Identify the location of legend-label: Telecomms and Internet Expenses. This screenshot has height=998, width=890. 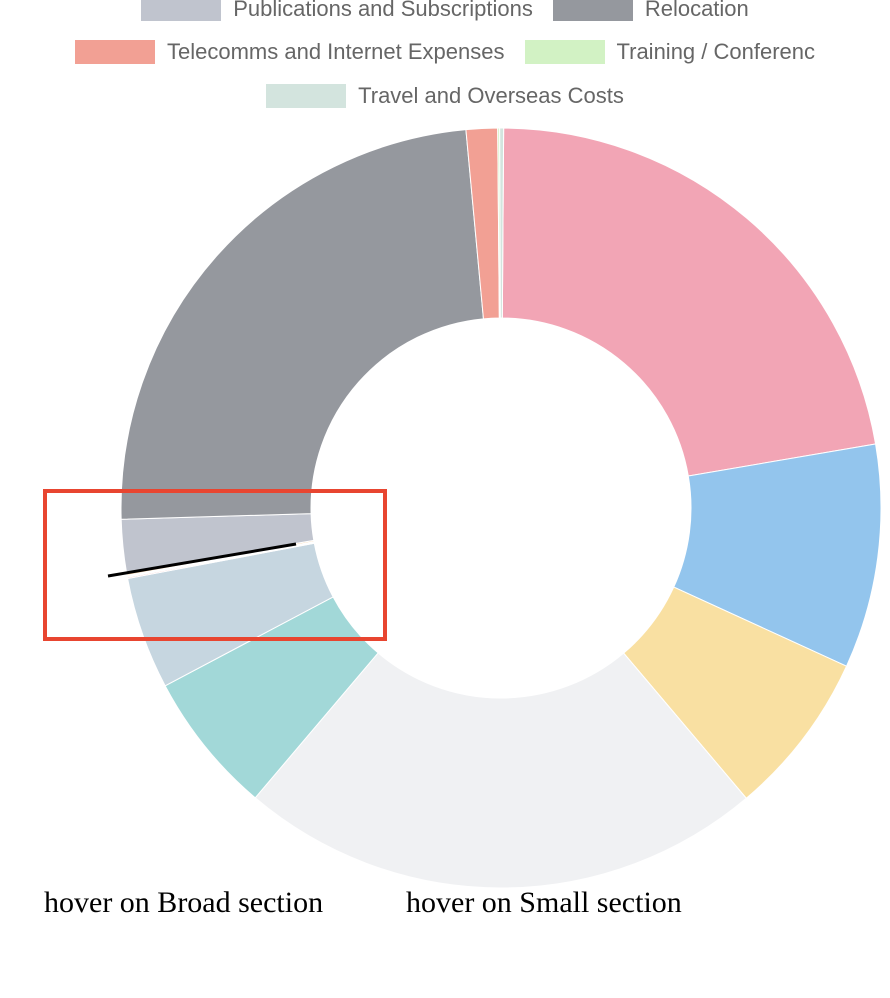
(335, 51).